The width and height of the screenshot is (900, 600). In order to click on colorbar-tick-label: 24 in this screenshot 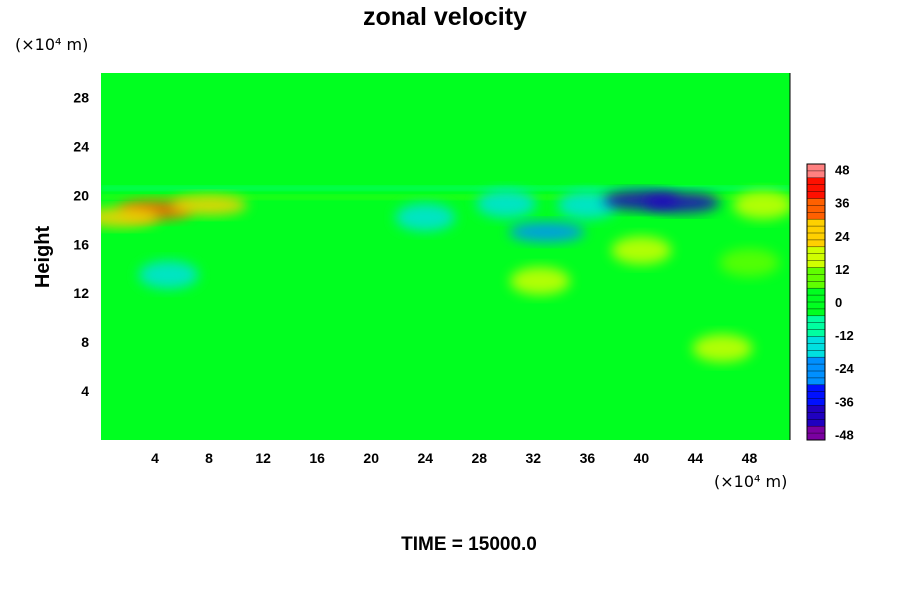, I will do `click(842, 236)`.